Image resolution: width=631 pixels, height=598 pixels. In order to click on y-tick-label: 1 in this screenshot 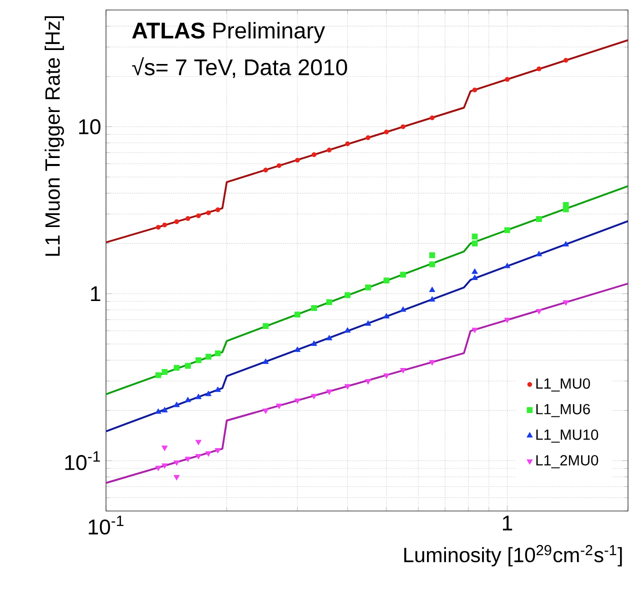, I will do `click(95, 294)`.